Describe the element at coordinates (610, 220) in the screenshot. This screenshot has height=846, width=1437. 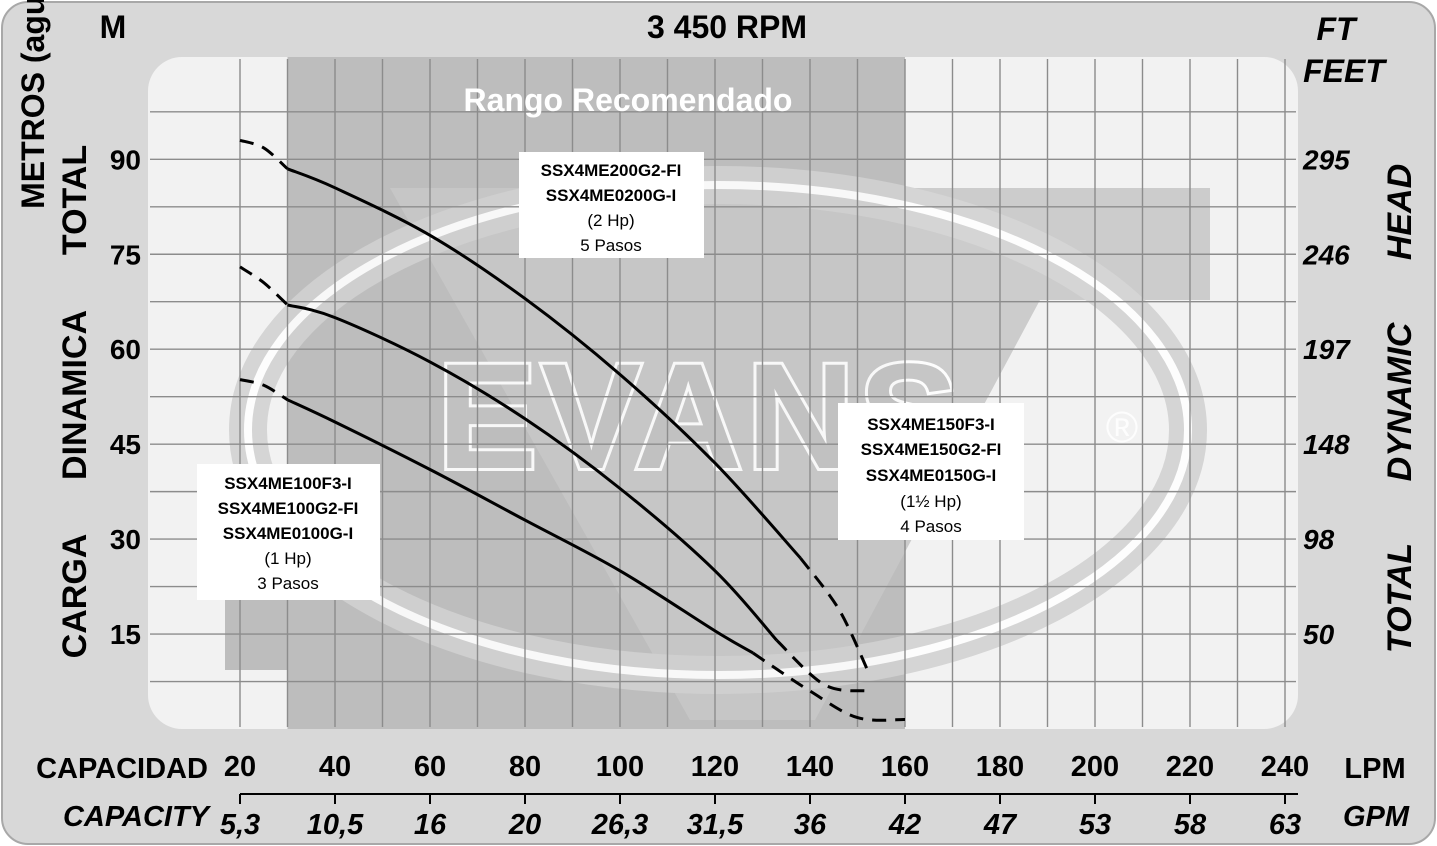
I see `series-power-label: (2 Hp)` at that location.